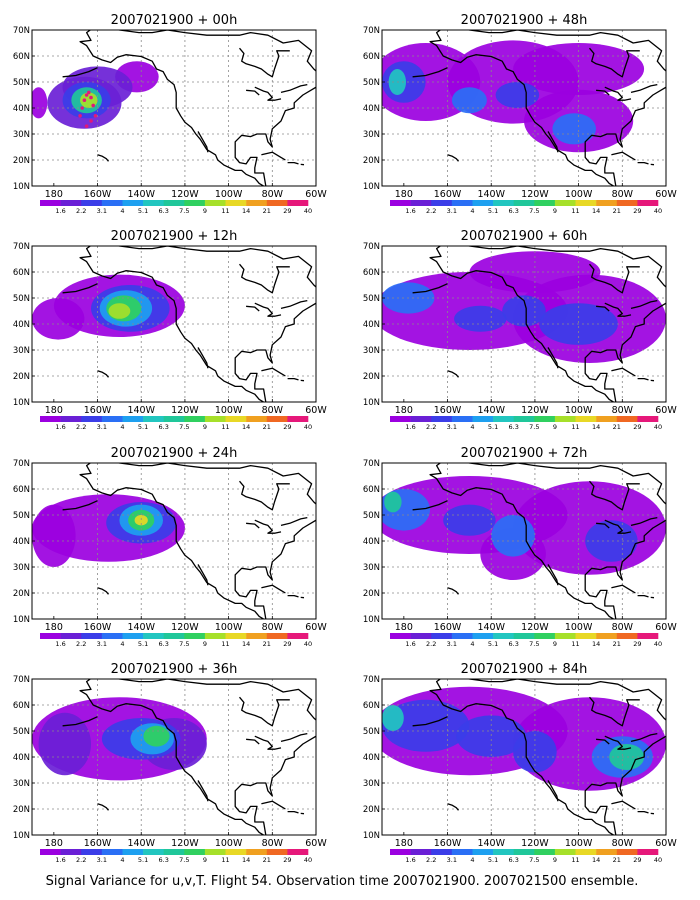 This screenshot has height=900, width=700. Describe the element at coordinates (575, 427) in the screenshot. I see `colorbar-label: 11` at that location.